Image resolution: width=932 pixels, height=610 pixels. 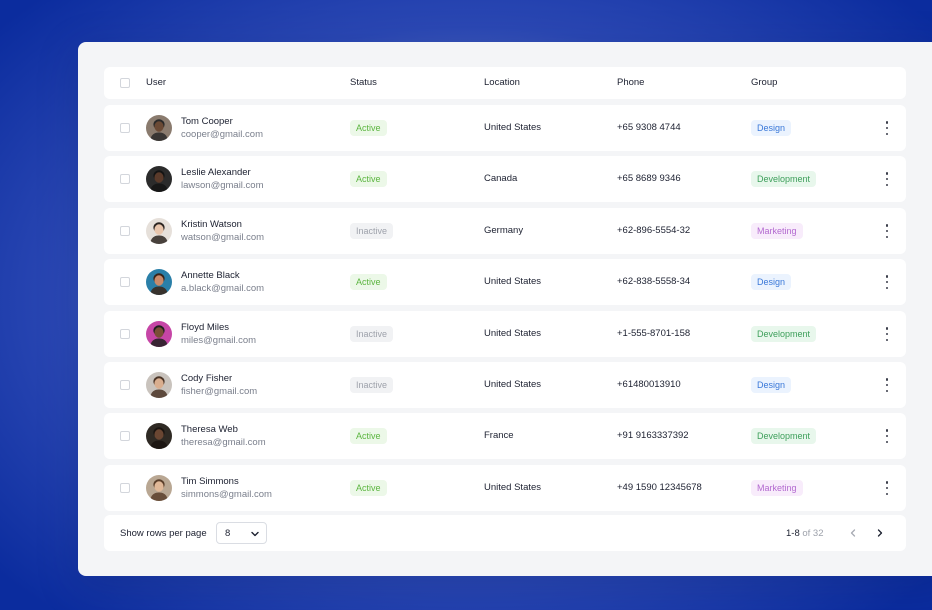 I want to click on next-page-button, so click(x=880, y=533).